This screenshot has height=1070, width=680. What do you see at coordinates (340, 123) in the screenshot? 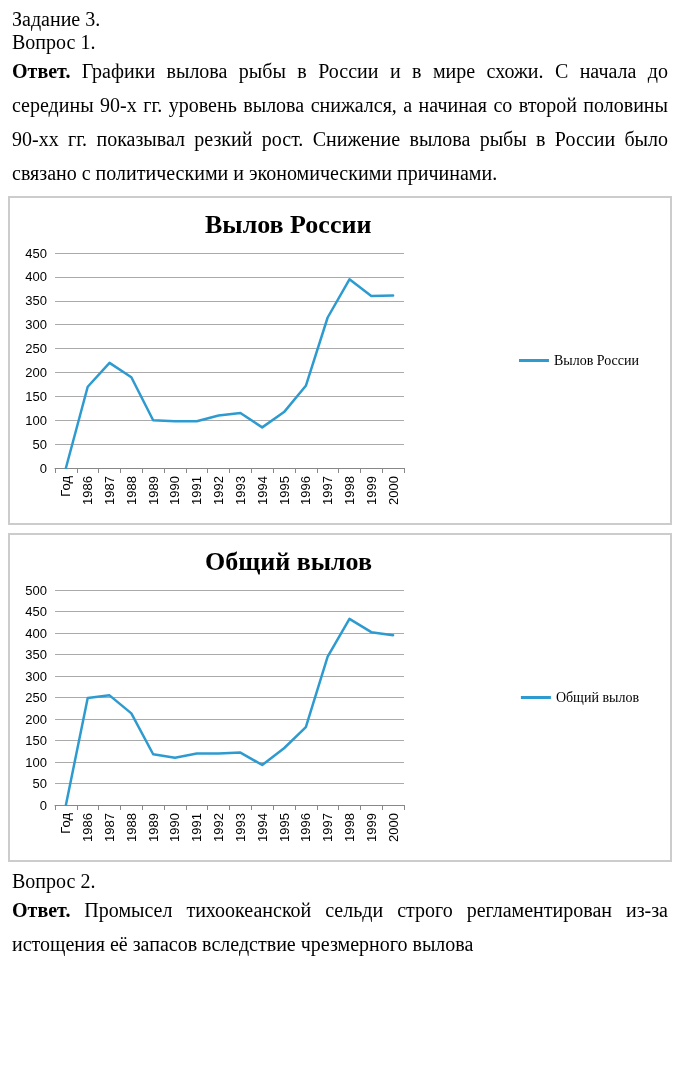
I see `text: Ответ. Графики вылова рыбы в России и в мире схожи. С начала до середины 90-х гг. уровень вылова снижался, а начиная со второй половины 90-хх гг. показывал резкий рост. Снижение вылова рыбы в России было связано с политическими и экономическими причинами.` at bounding box center [340, 123].